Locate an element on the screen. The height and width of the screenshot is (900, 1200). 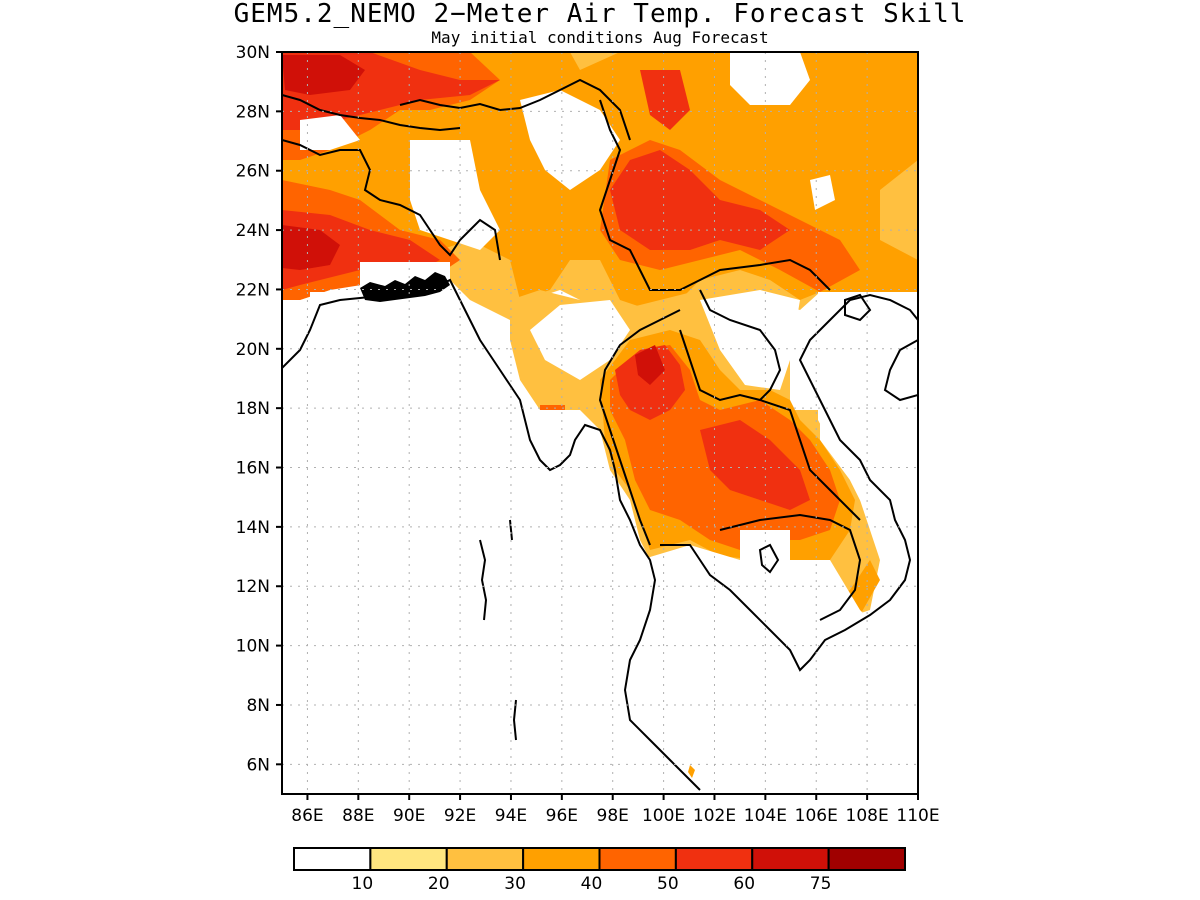
colorbar-label: 50 is located at coordinates (668, 884).